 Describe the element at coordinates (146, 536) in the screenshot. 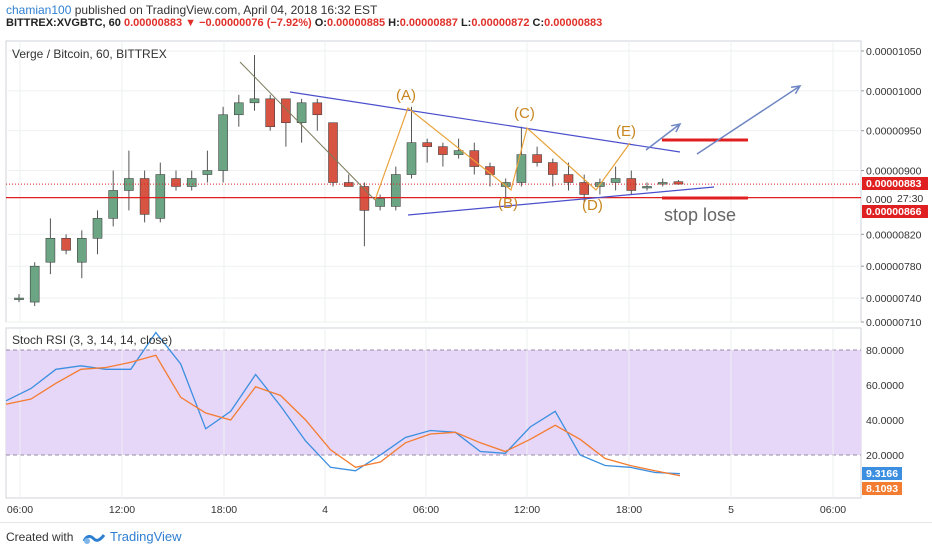

I see `tradingview-link: TradingView` at that location.